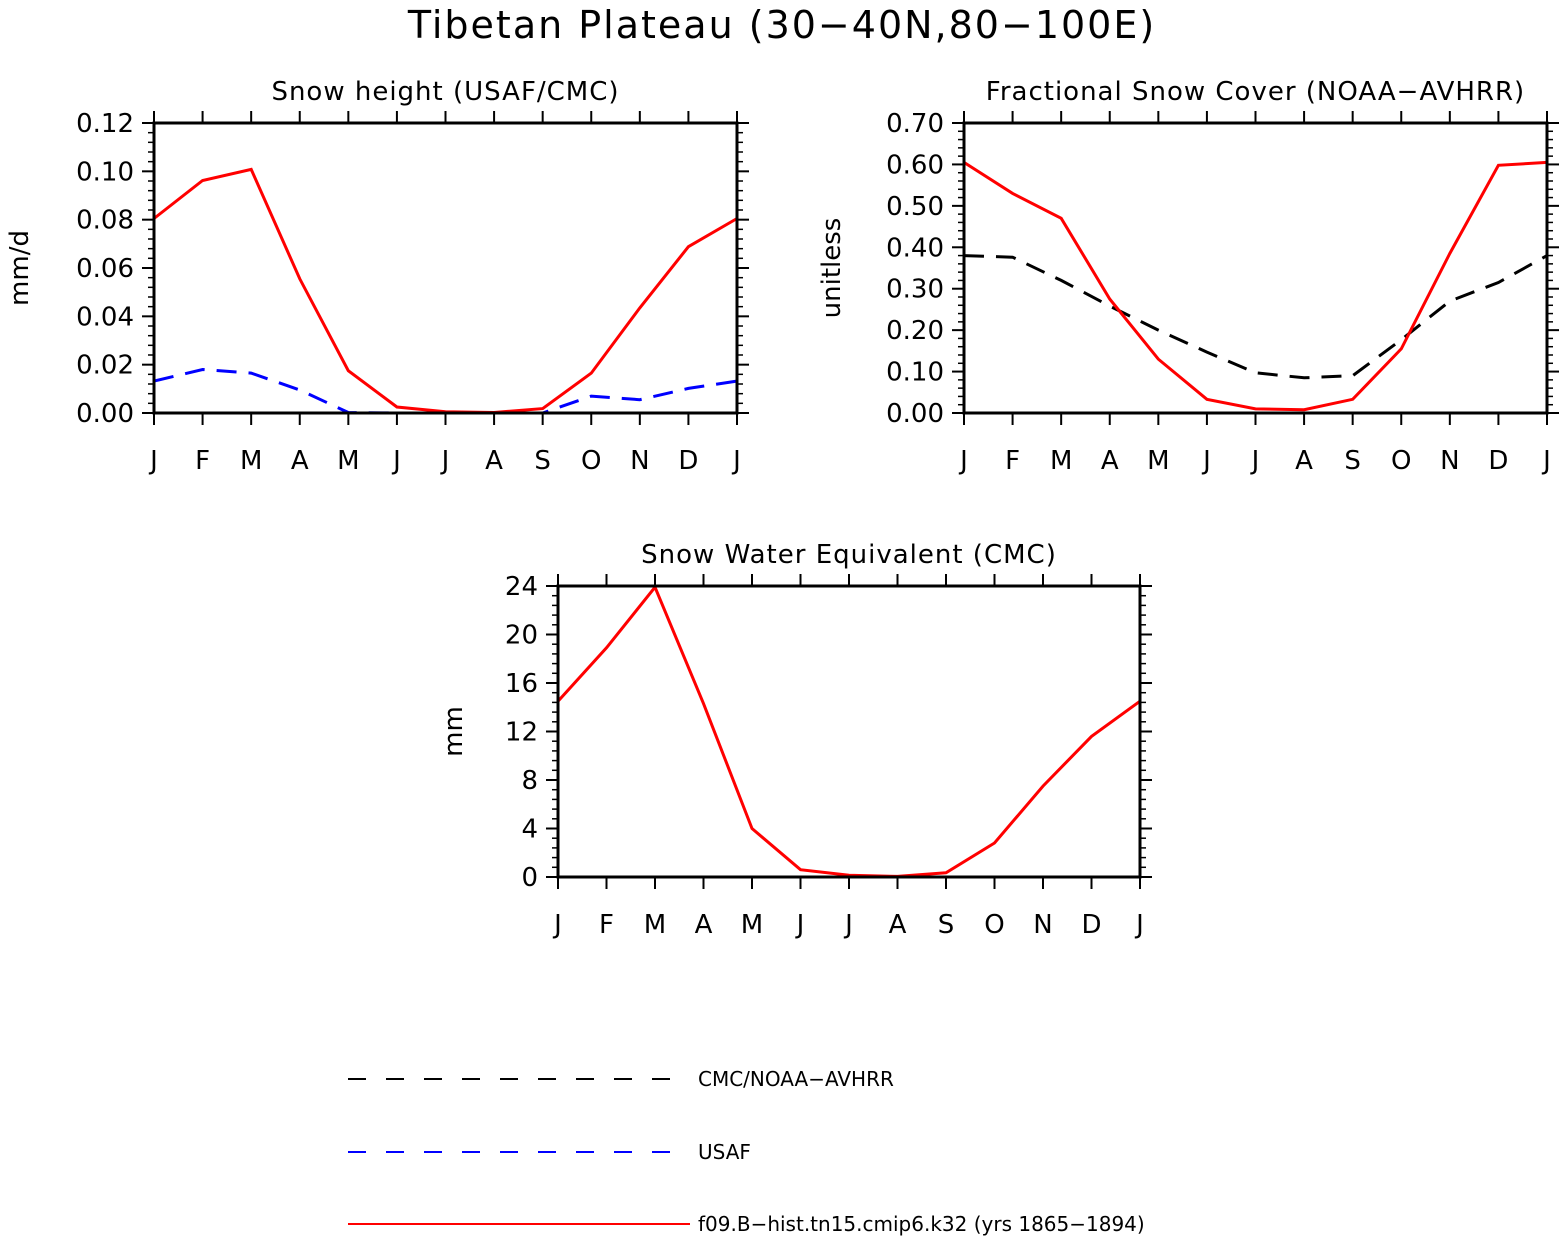 The width and height of the screenshot is (1565, 1237). Describe the element at coordinates (105, 366) in the screenshot. I see `y-tick-label: 0.02` at that location.